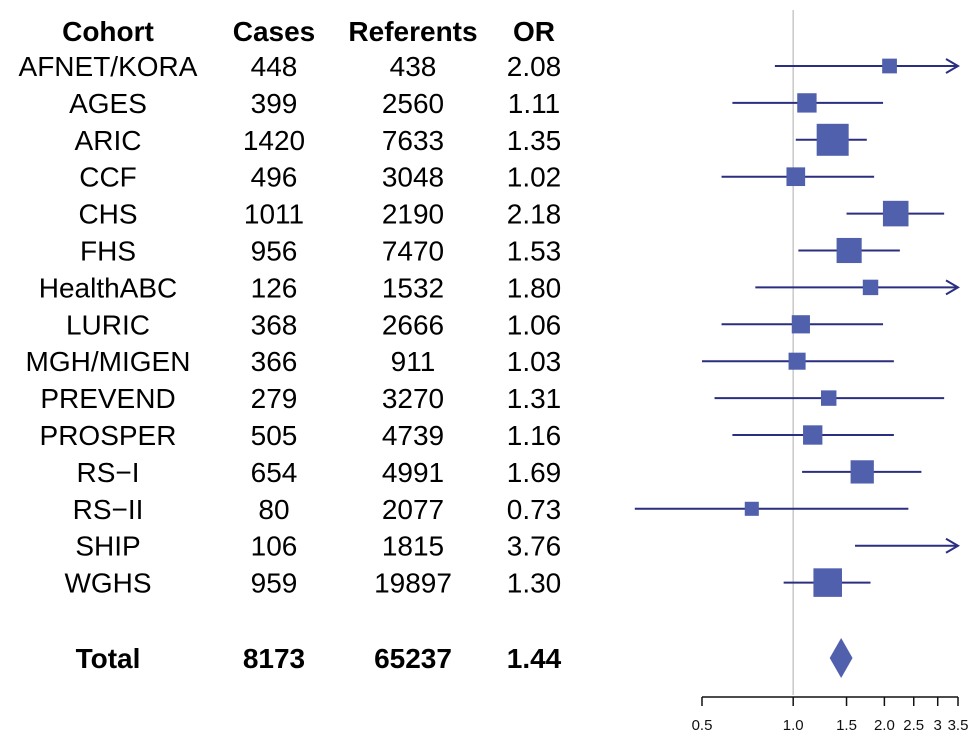 The width and height of the screenshot is (971, 737). Describe the element at coordinates (534, 324) in the screenshot. I see `or-value: 1.06` at that location.